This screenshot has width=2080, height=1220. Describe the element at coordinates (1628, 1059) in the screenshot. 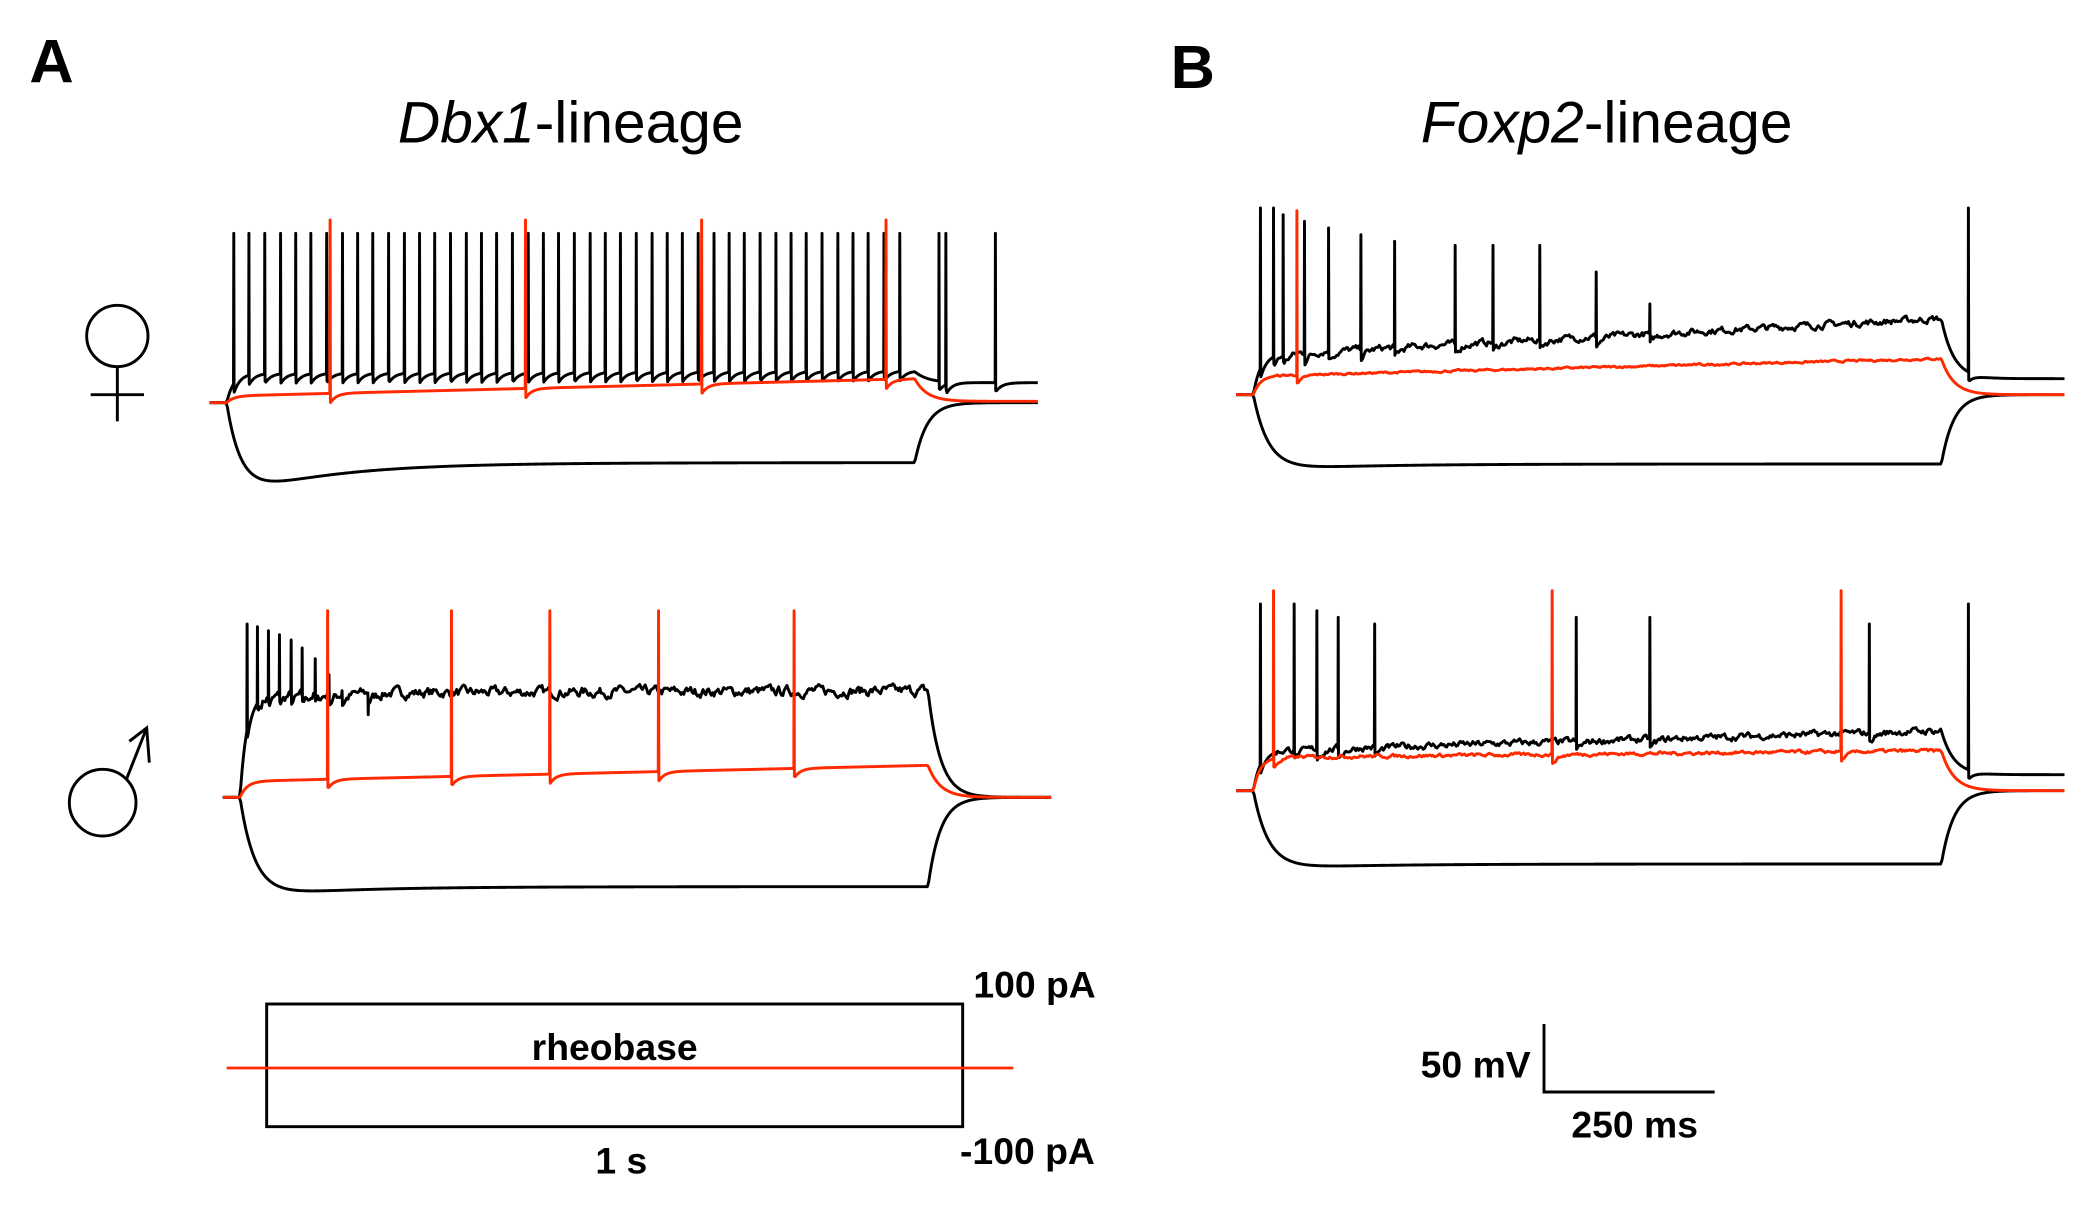

I see `scale-bar-lines` at that location.